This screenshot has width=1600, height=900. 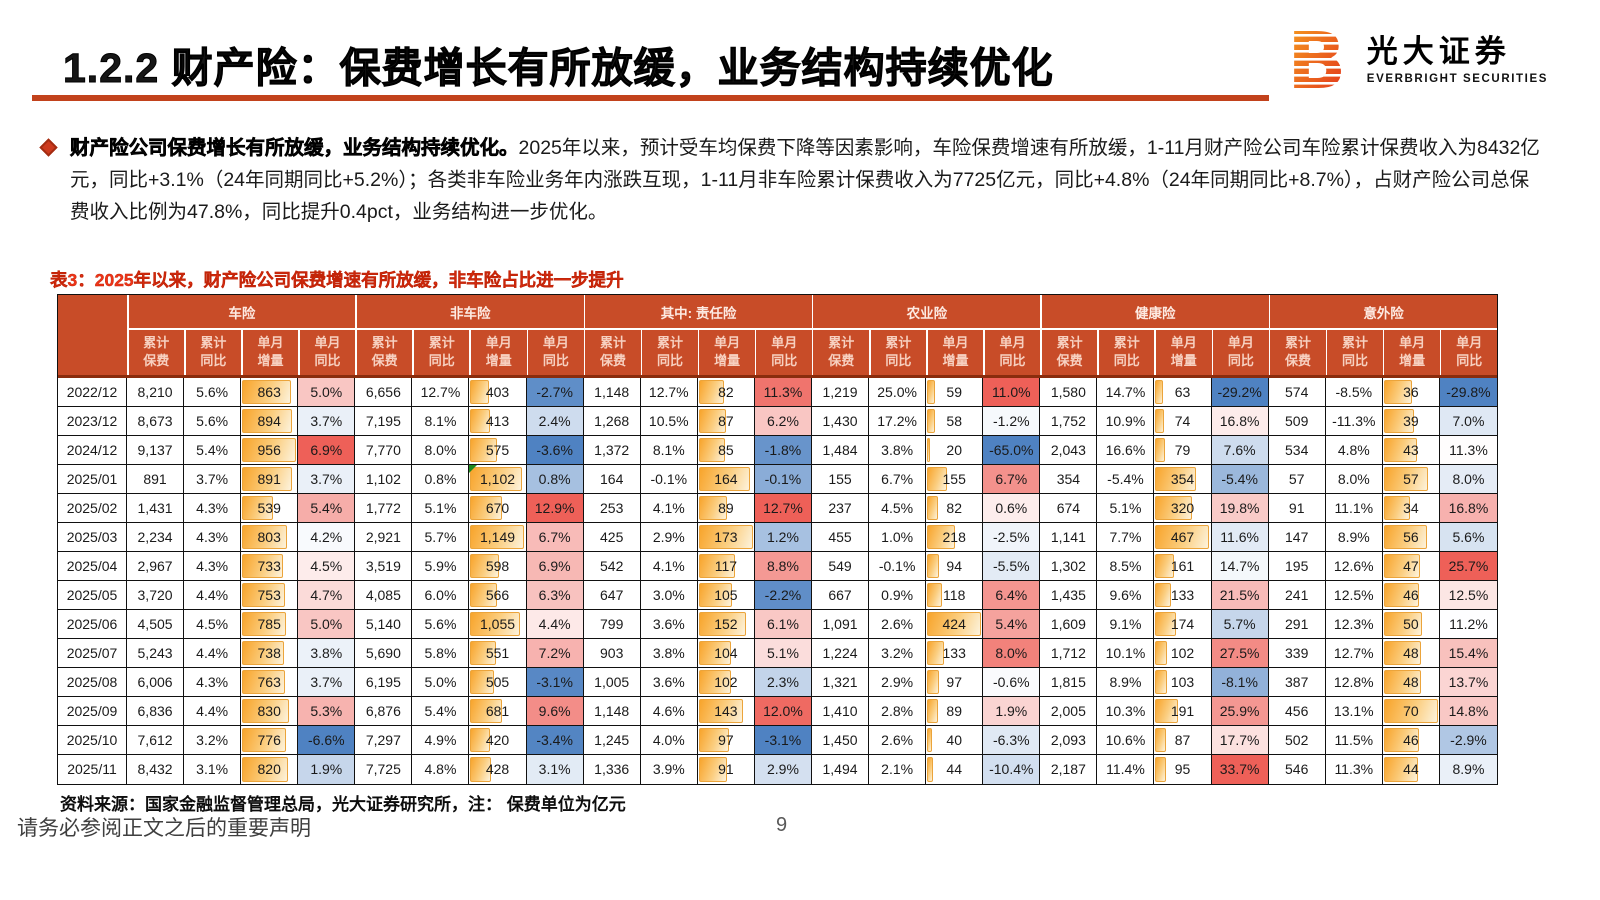 I want to click on table-cell: 505, so click(x=498, y=682).